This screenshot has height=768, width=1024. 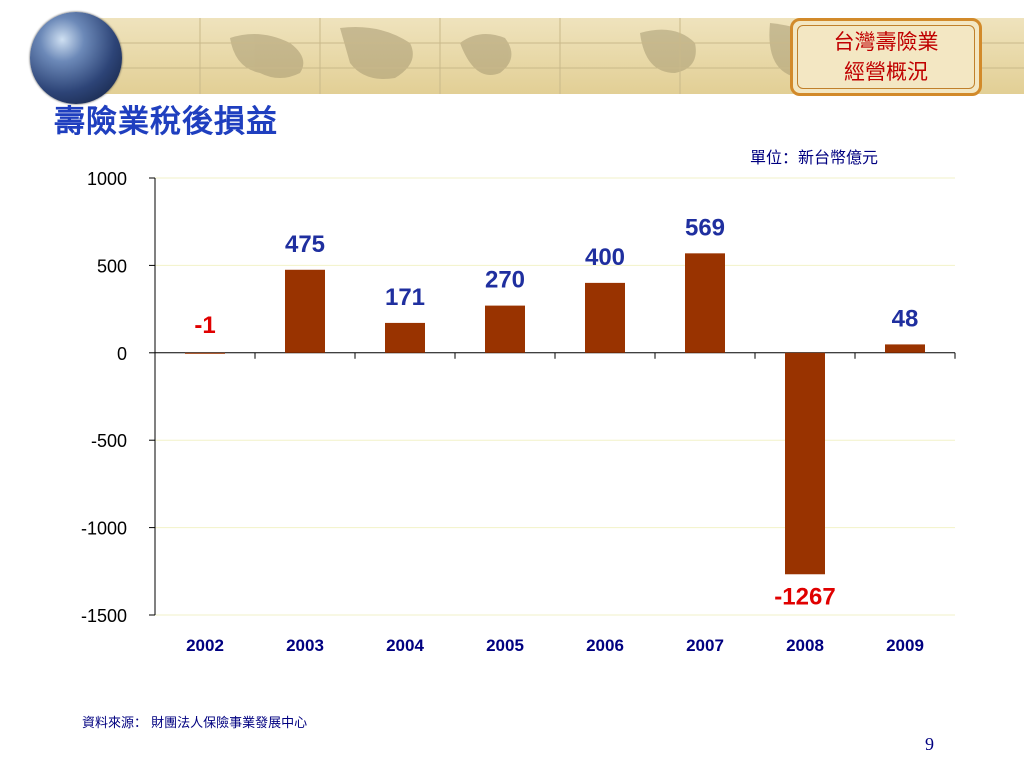 What do you see at coordinates (705, 303) in the screenshot?
I see `bar-2007` at bounding box center [705, 303].